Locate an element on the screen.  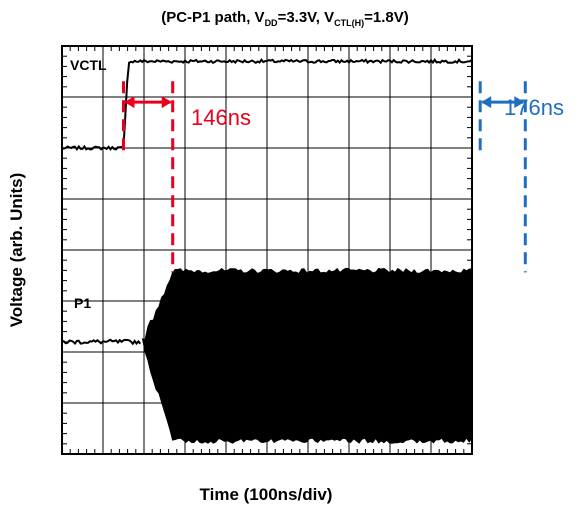
subtitle-mid: =3.3V, V is located at coordinates (306, 17).